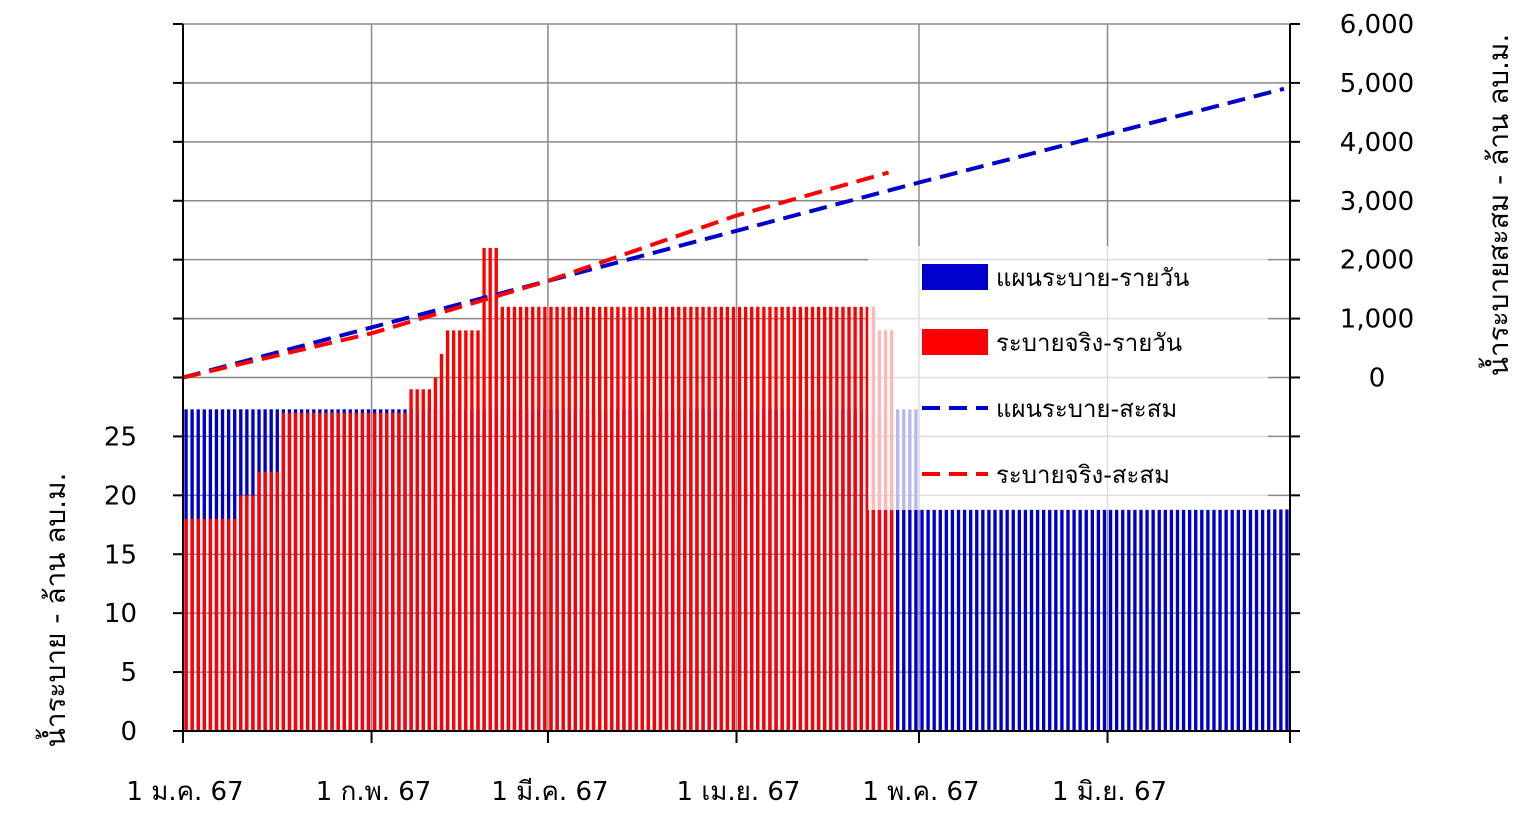 The width and height of the screenshot is (1519, 838). Describe the element at coordinates (1377, 320) in the screenshot. I see `y-right-tick-label: 1,000` at that location.